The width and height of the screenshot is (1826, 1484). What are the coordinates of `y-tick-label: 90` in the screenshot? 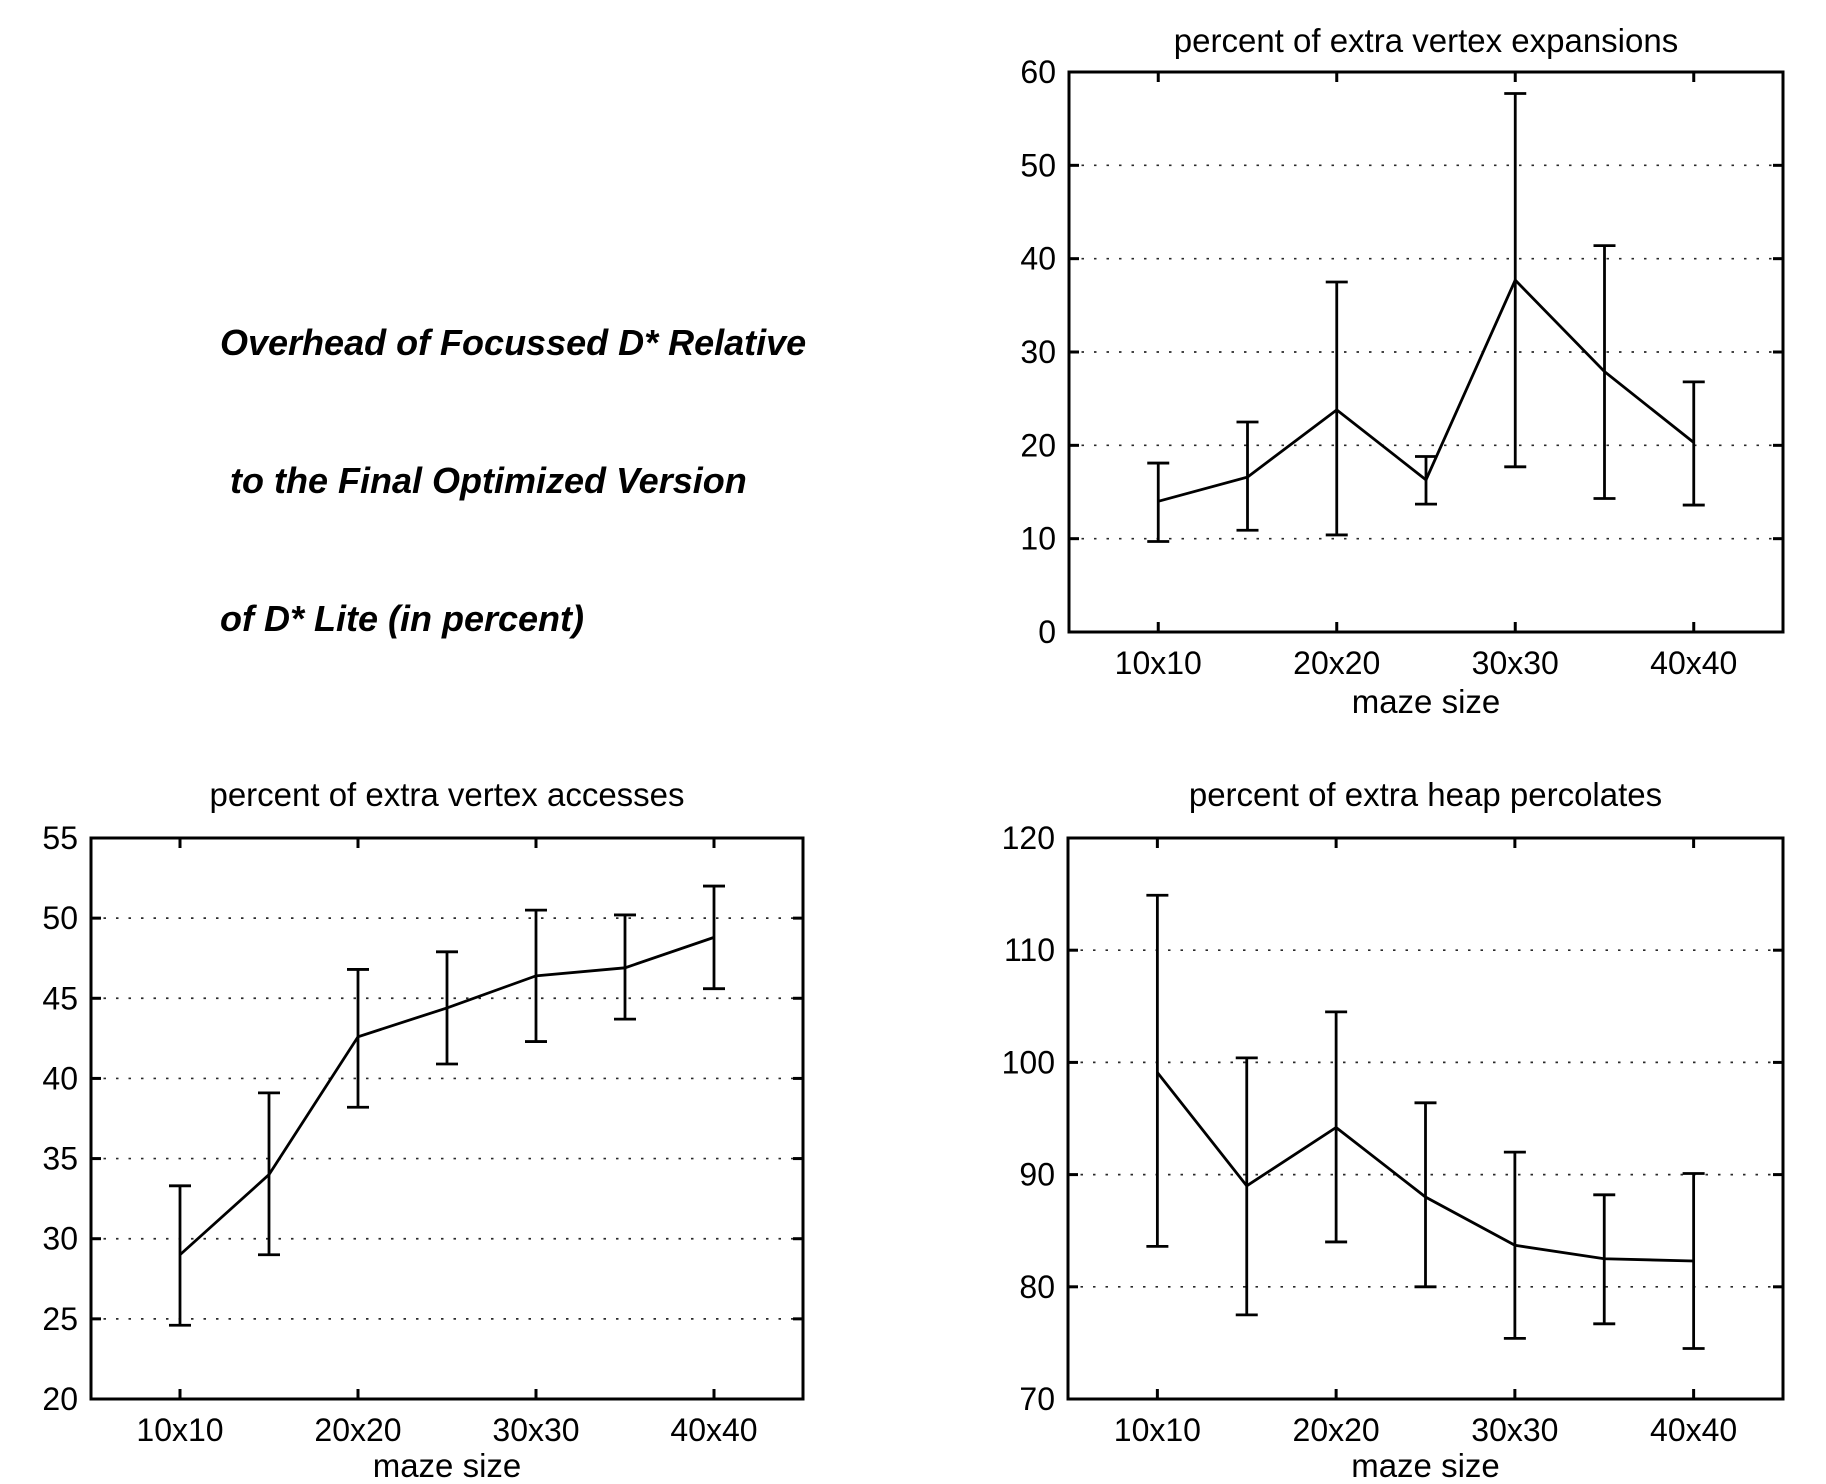 It's located at (1037, 1175).